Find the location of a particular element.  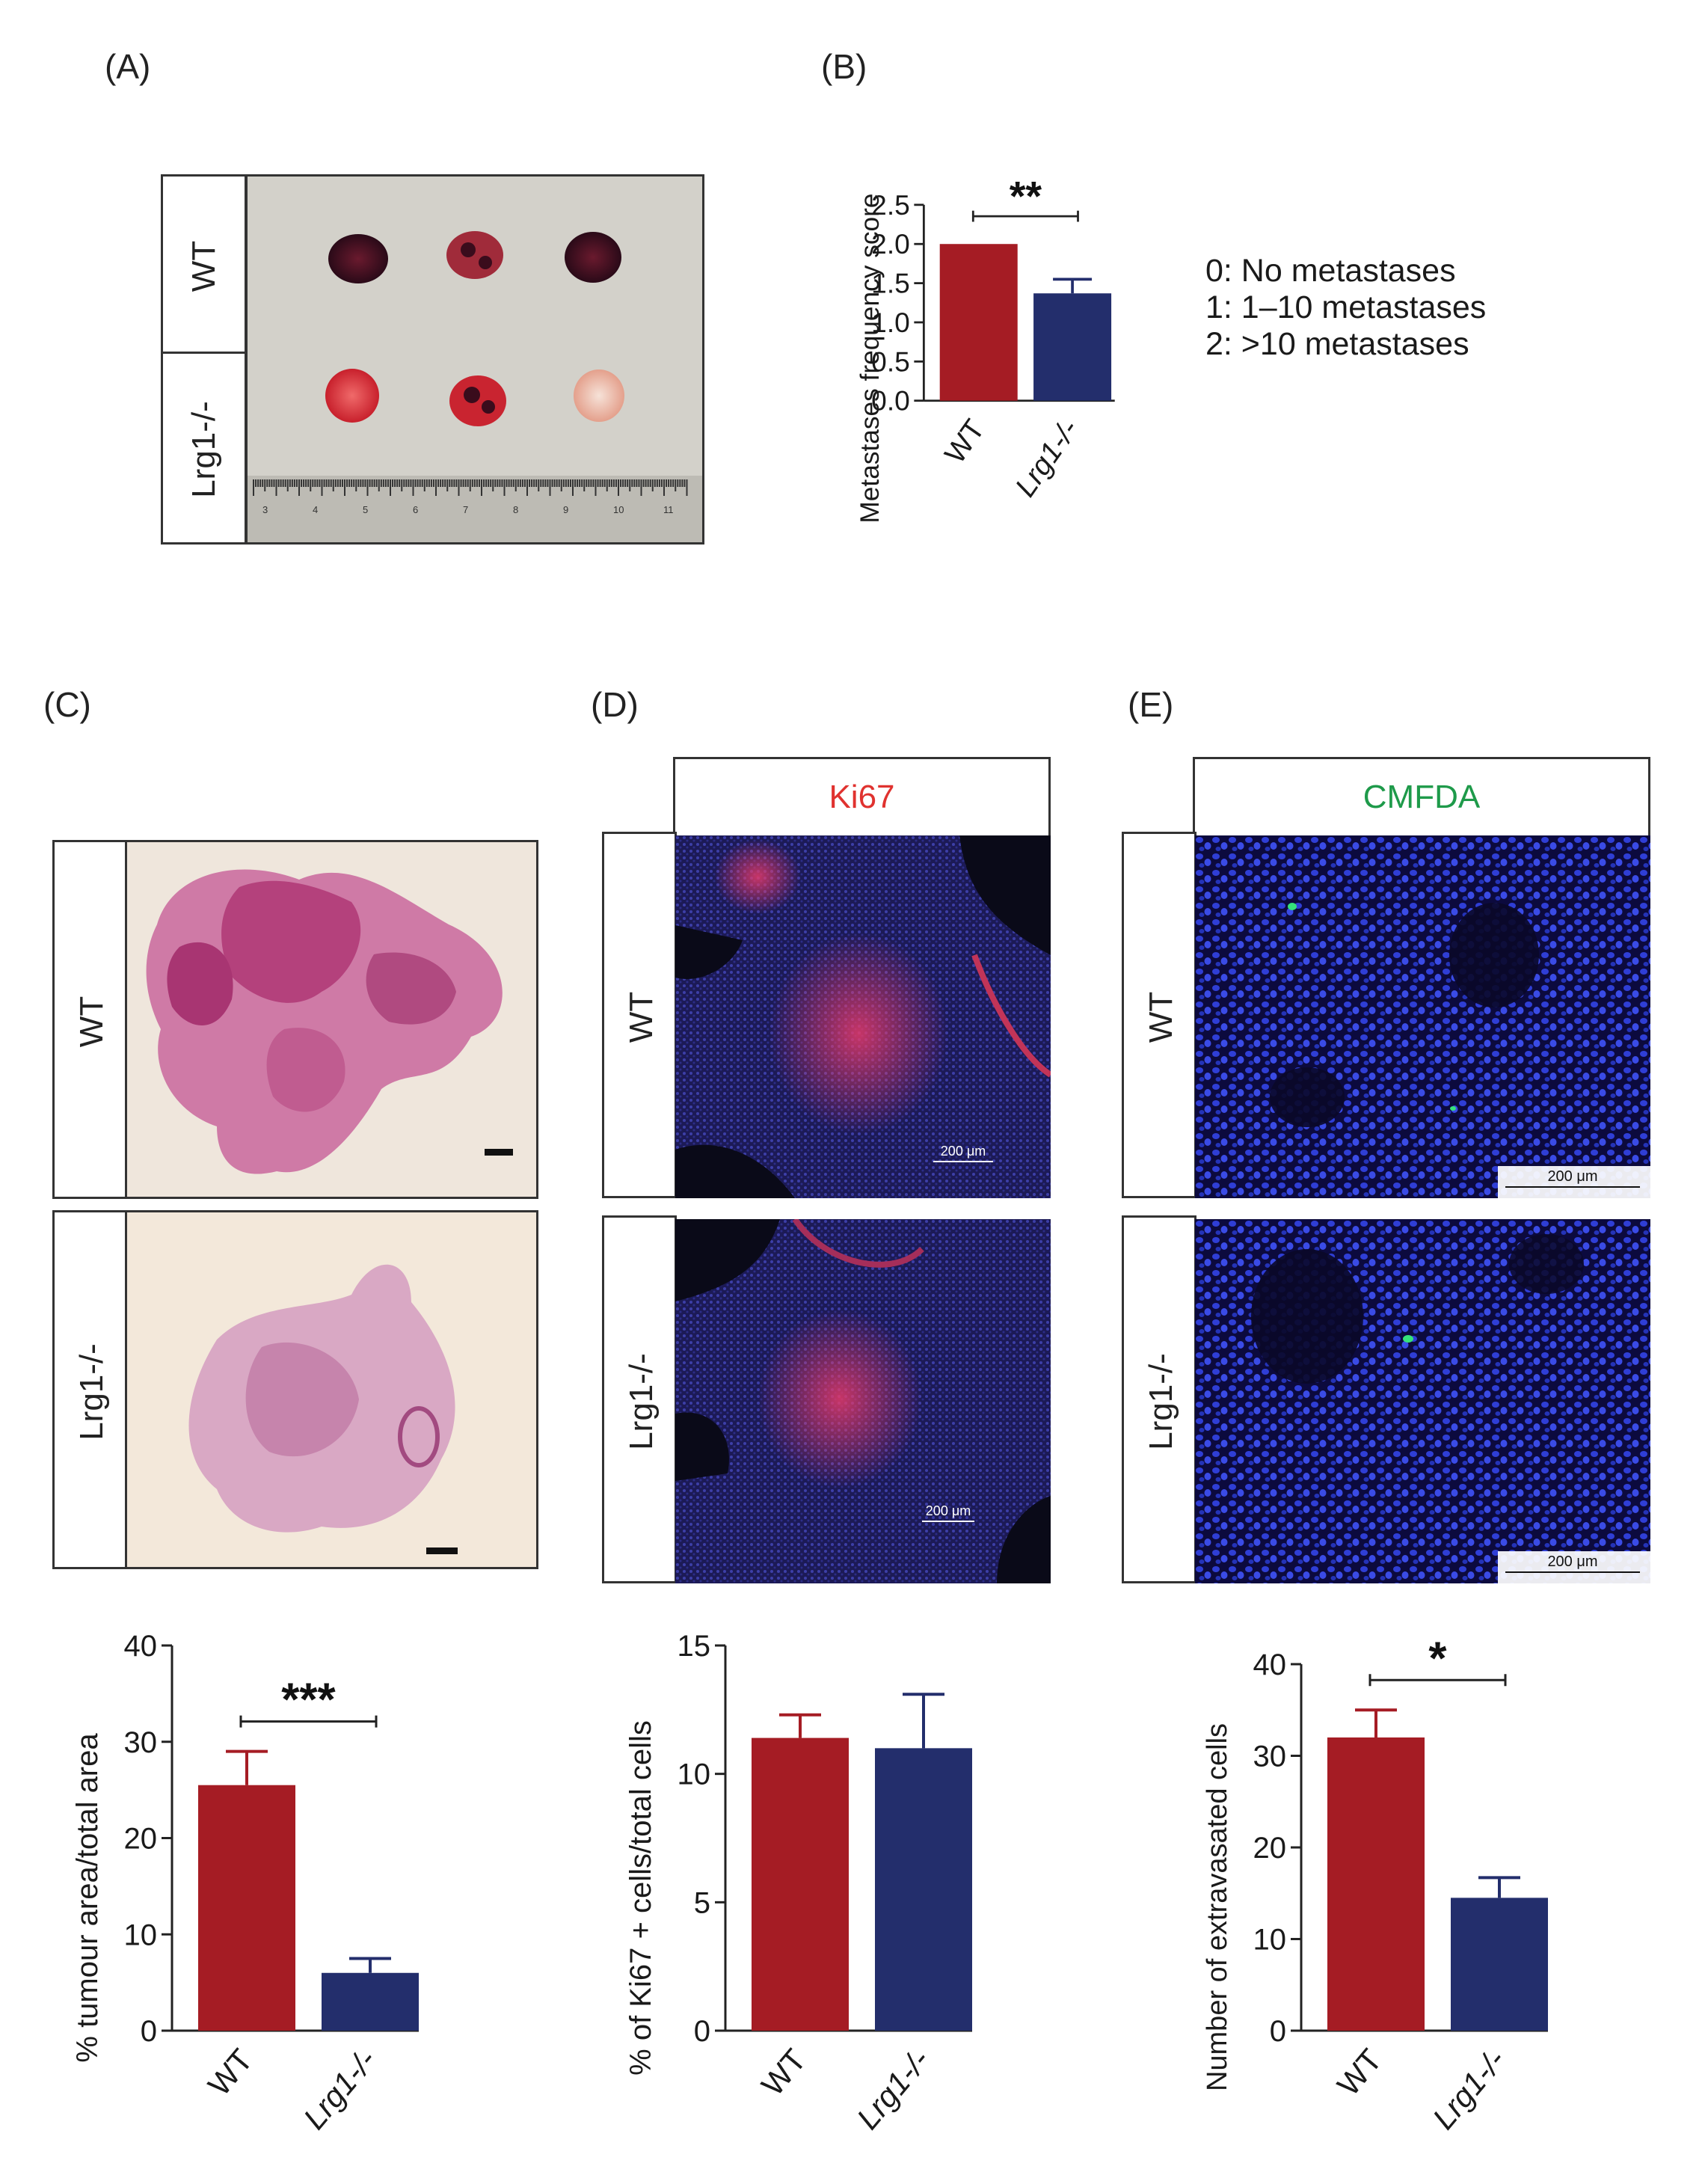

row-label-box-d-lrg1: Lrg1-/- is located at coordinates (639, 1399).